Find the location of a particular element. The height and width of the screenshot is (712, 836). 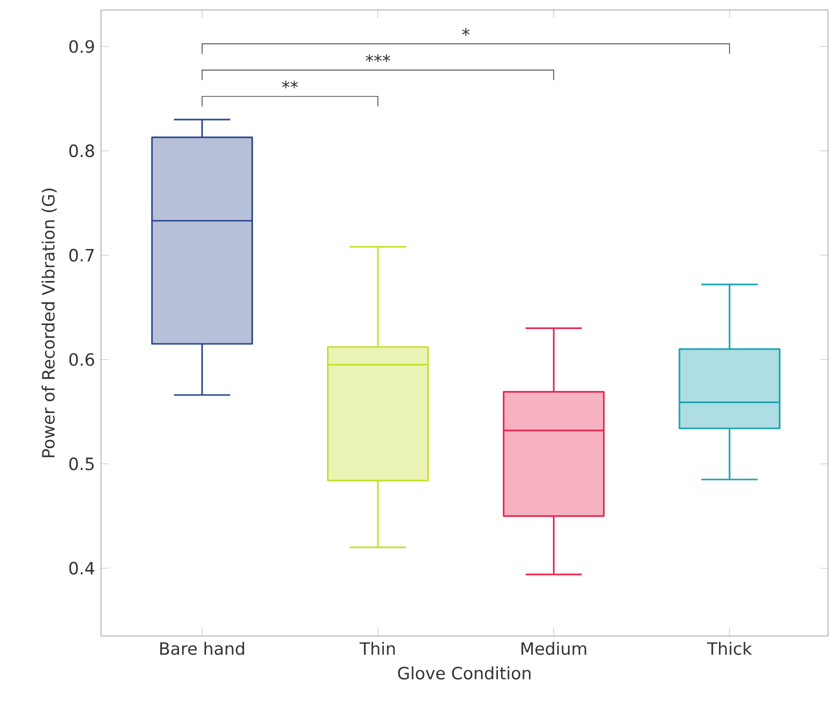

y-tick-label: 0.7 is located at coordinates (81, 255).